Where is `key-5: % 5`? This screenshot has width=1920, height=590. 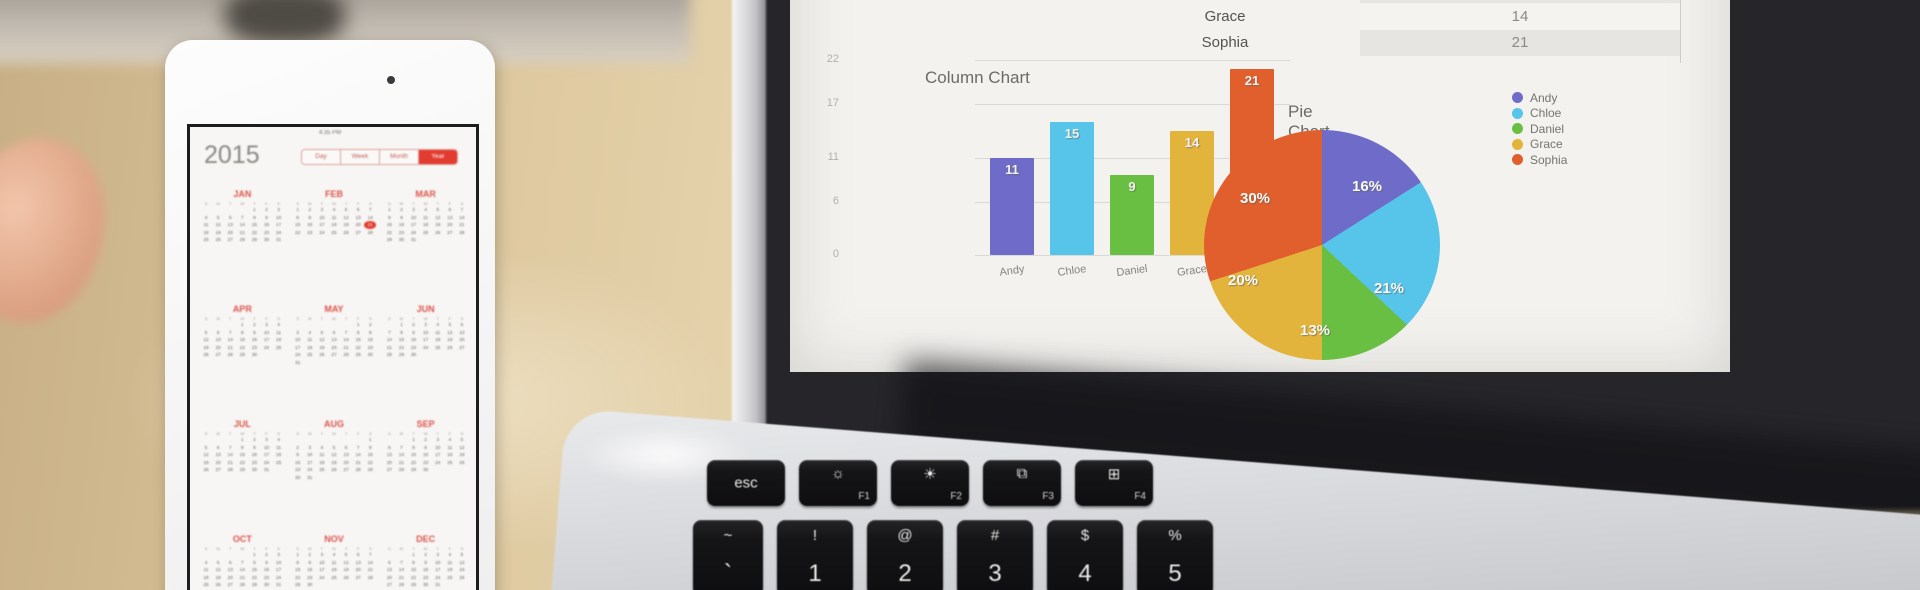
key-5: % 5 is located at coordinates (1175, 555).